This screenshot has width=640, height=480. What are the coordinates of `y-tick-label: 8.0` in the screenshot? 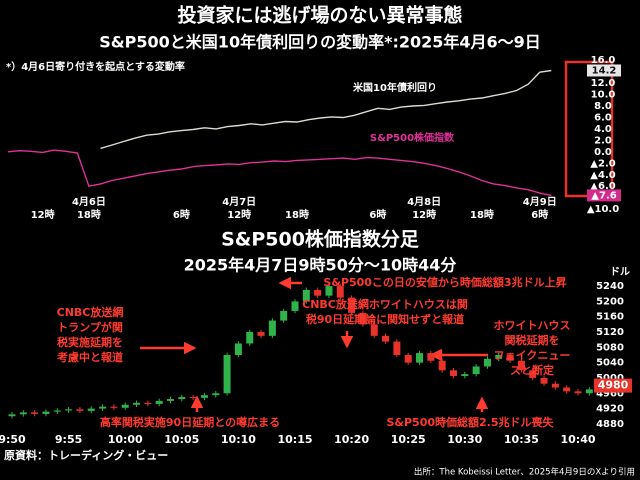 It's located at (603, 106).